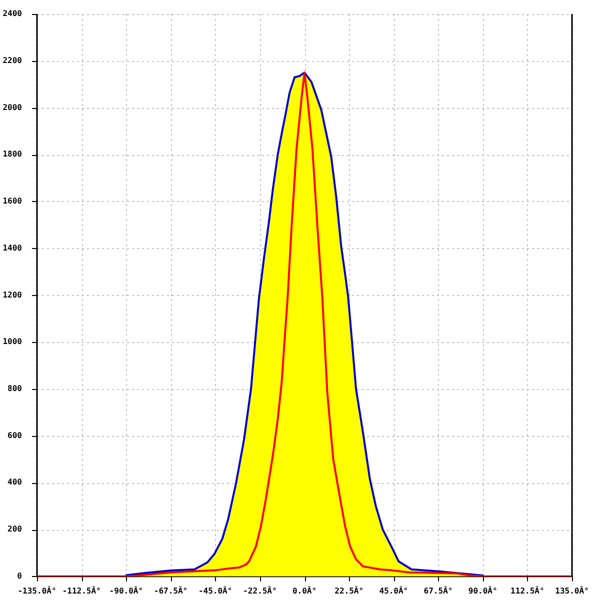  I want to click on x-tick-label: 90.0Â°, so click(483, 590).